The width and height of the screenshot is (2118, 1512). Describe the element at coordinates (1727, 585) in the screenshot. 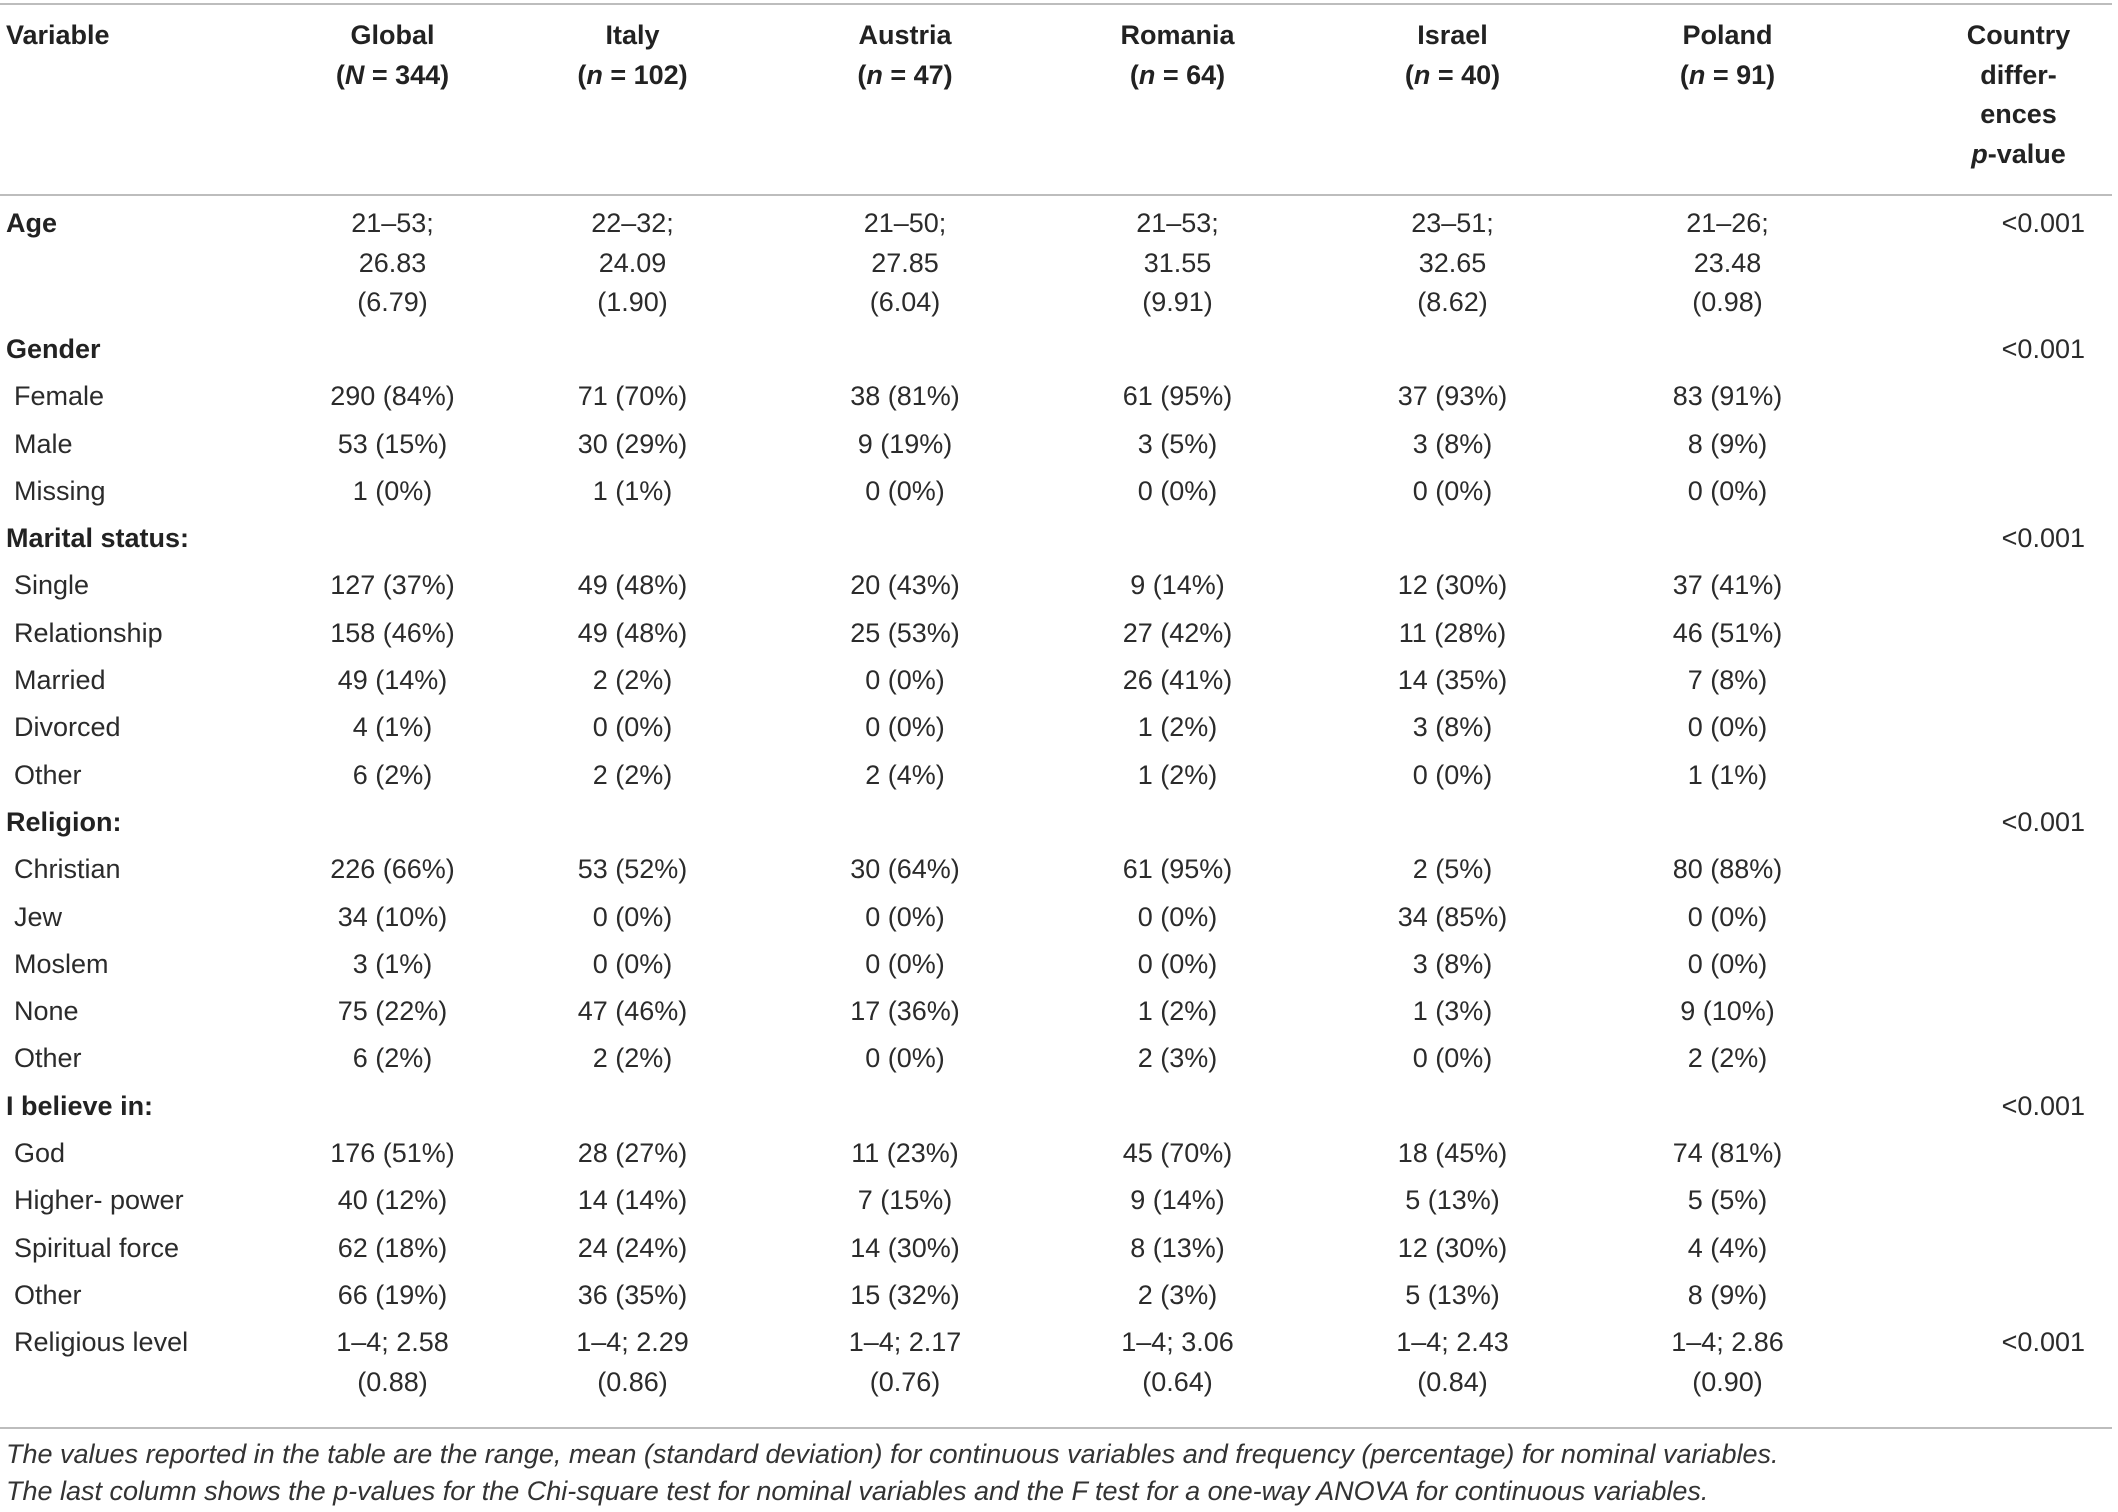

I see `cell-poland: 37 (41%)` at that location.